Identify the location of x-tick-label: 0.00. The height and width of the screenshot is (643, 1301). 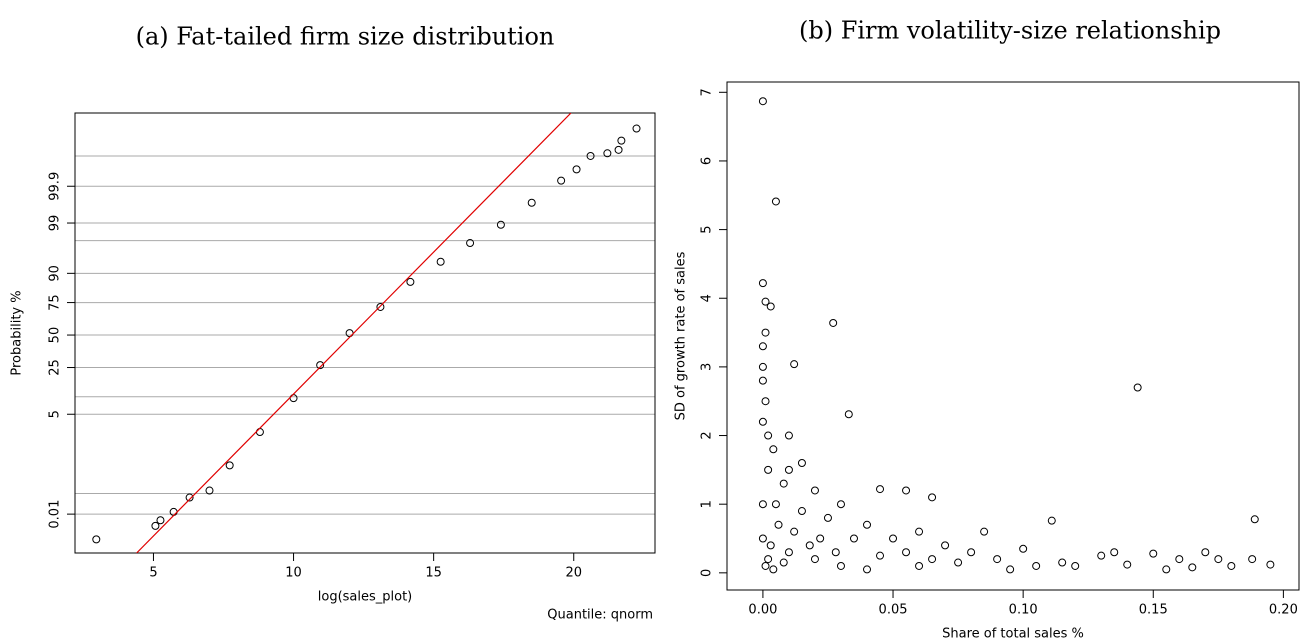
(762, 610).